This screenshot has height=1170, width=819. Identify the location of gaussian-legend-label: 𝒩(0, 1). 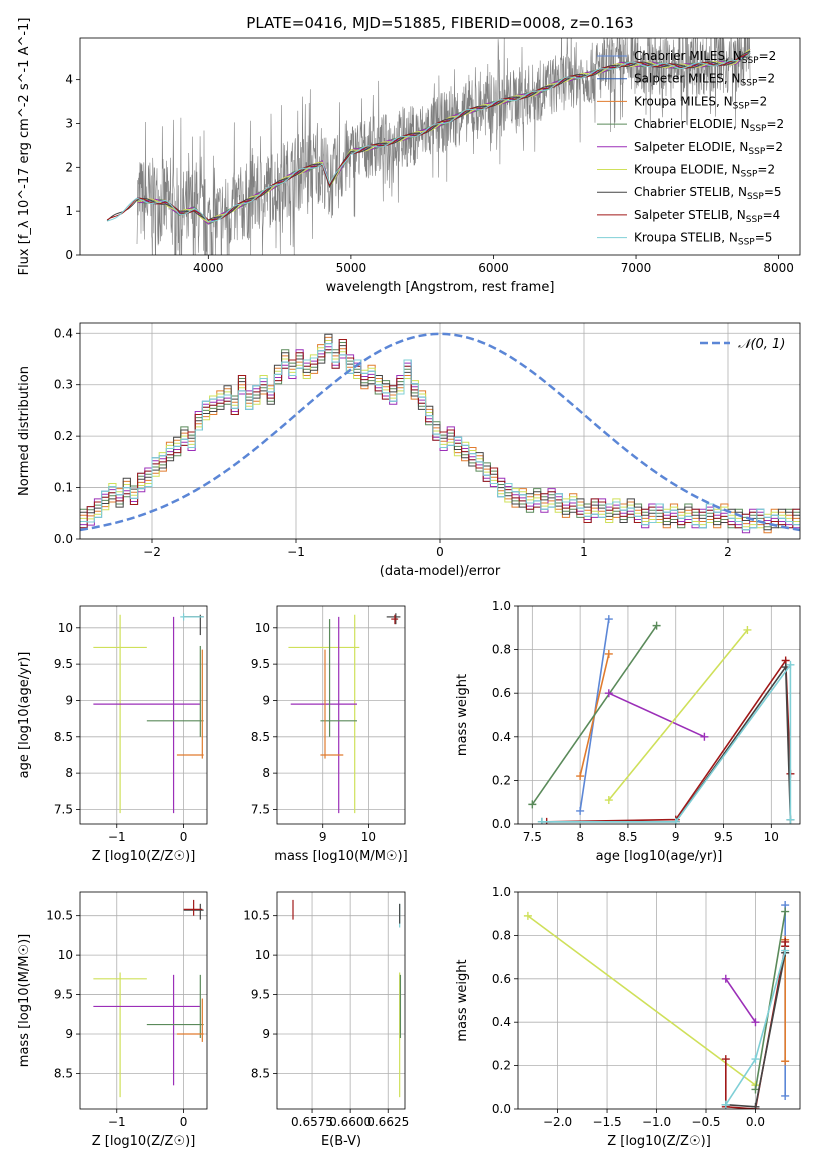
(761, 344).